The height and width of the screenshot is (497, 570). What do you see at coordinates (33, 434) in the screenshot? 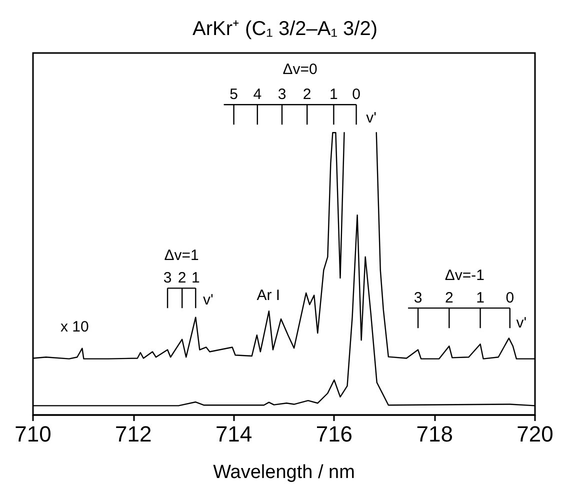
I see `x-tick-label: 710` at bounding box center [33, 434].